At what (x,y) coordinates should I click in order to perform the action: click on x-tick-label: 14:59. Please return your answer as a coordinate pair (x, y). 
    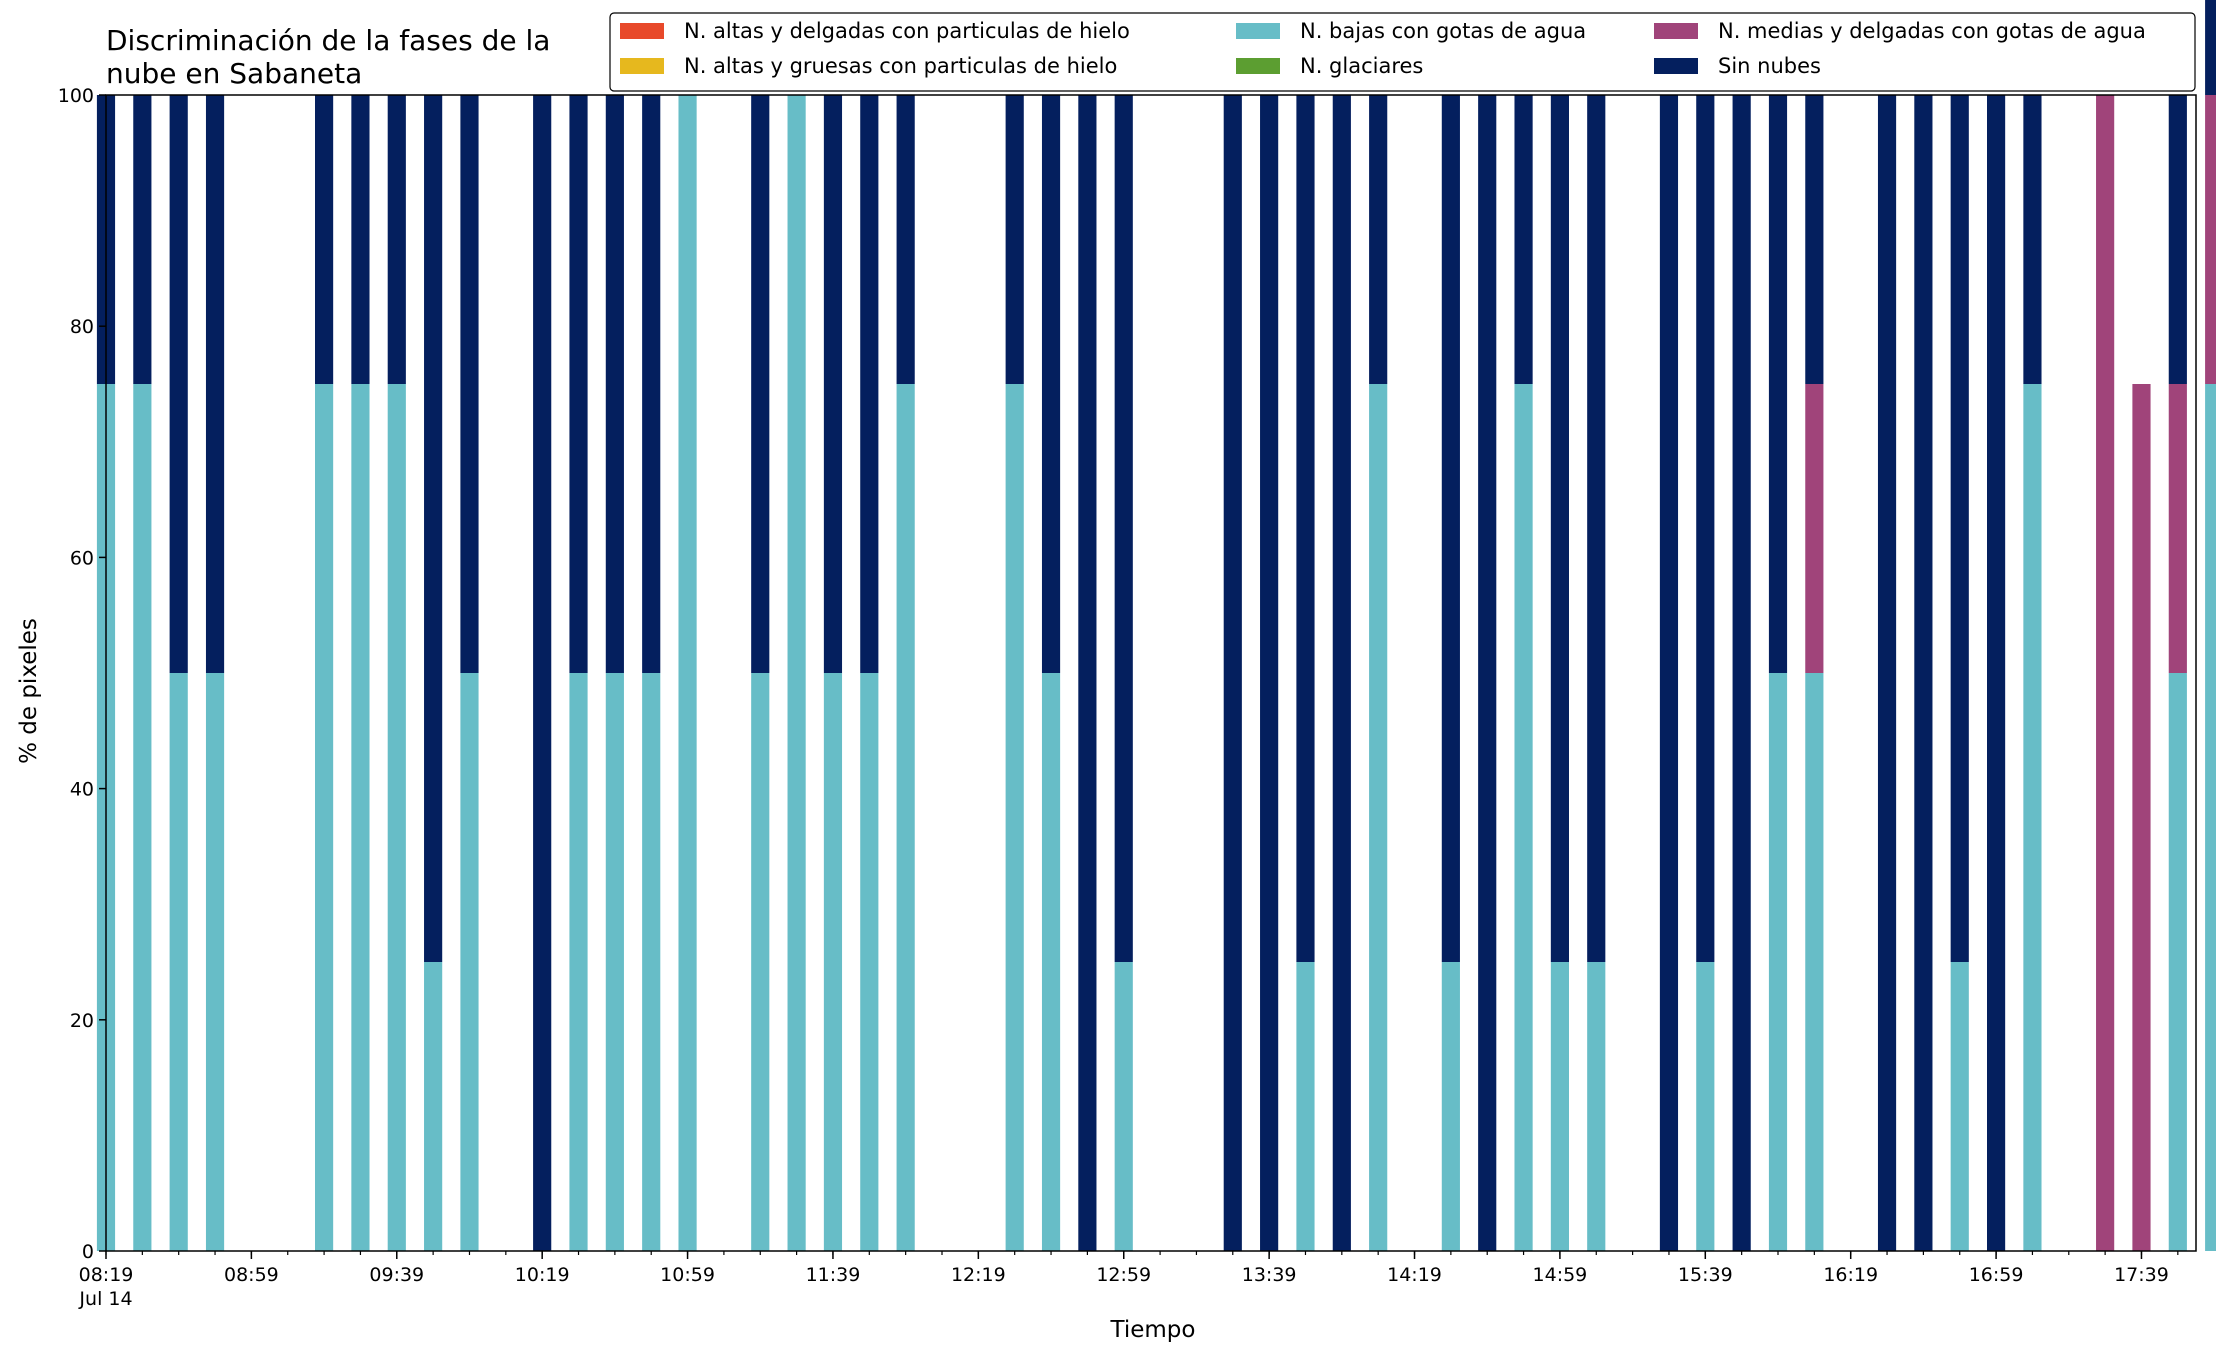
    Looking at the image, I should click on (1560, 1275).